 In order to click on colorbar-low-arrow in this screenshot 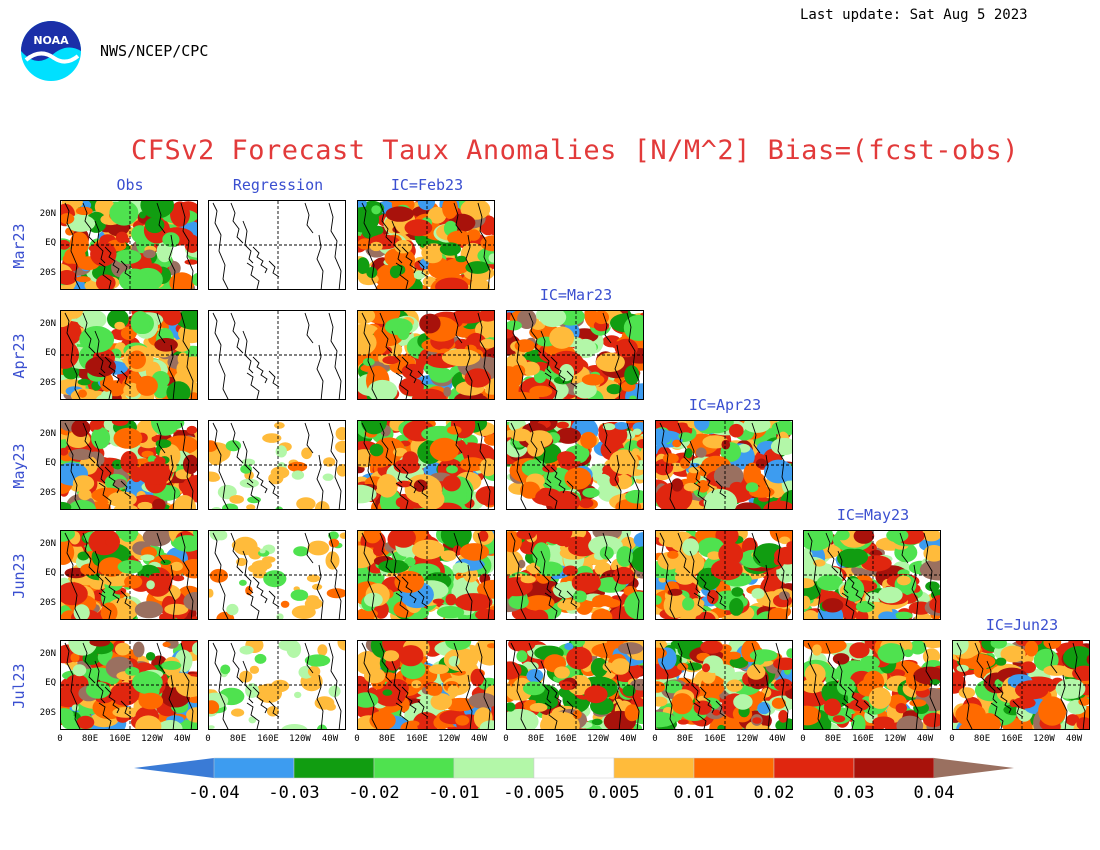, I will do `click(174, 768)`.